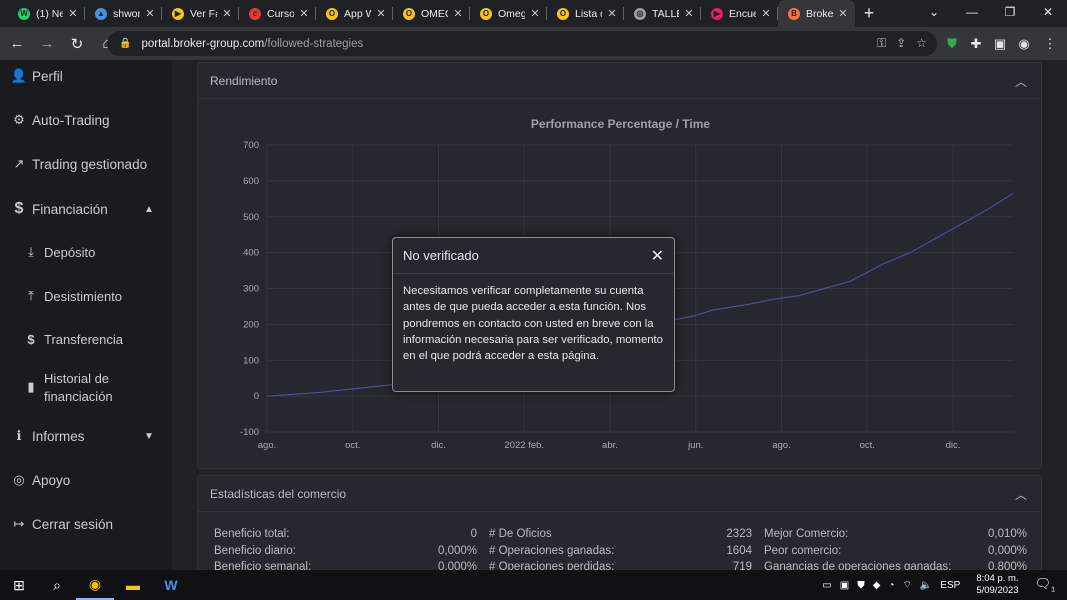 Image resolution: width=1067 pixels, height=600 pixels. Describe the element at coordinates (997, 590) in the screenshot. I see `clock-date: 5/09/2023` at that location.